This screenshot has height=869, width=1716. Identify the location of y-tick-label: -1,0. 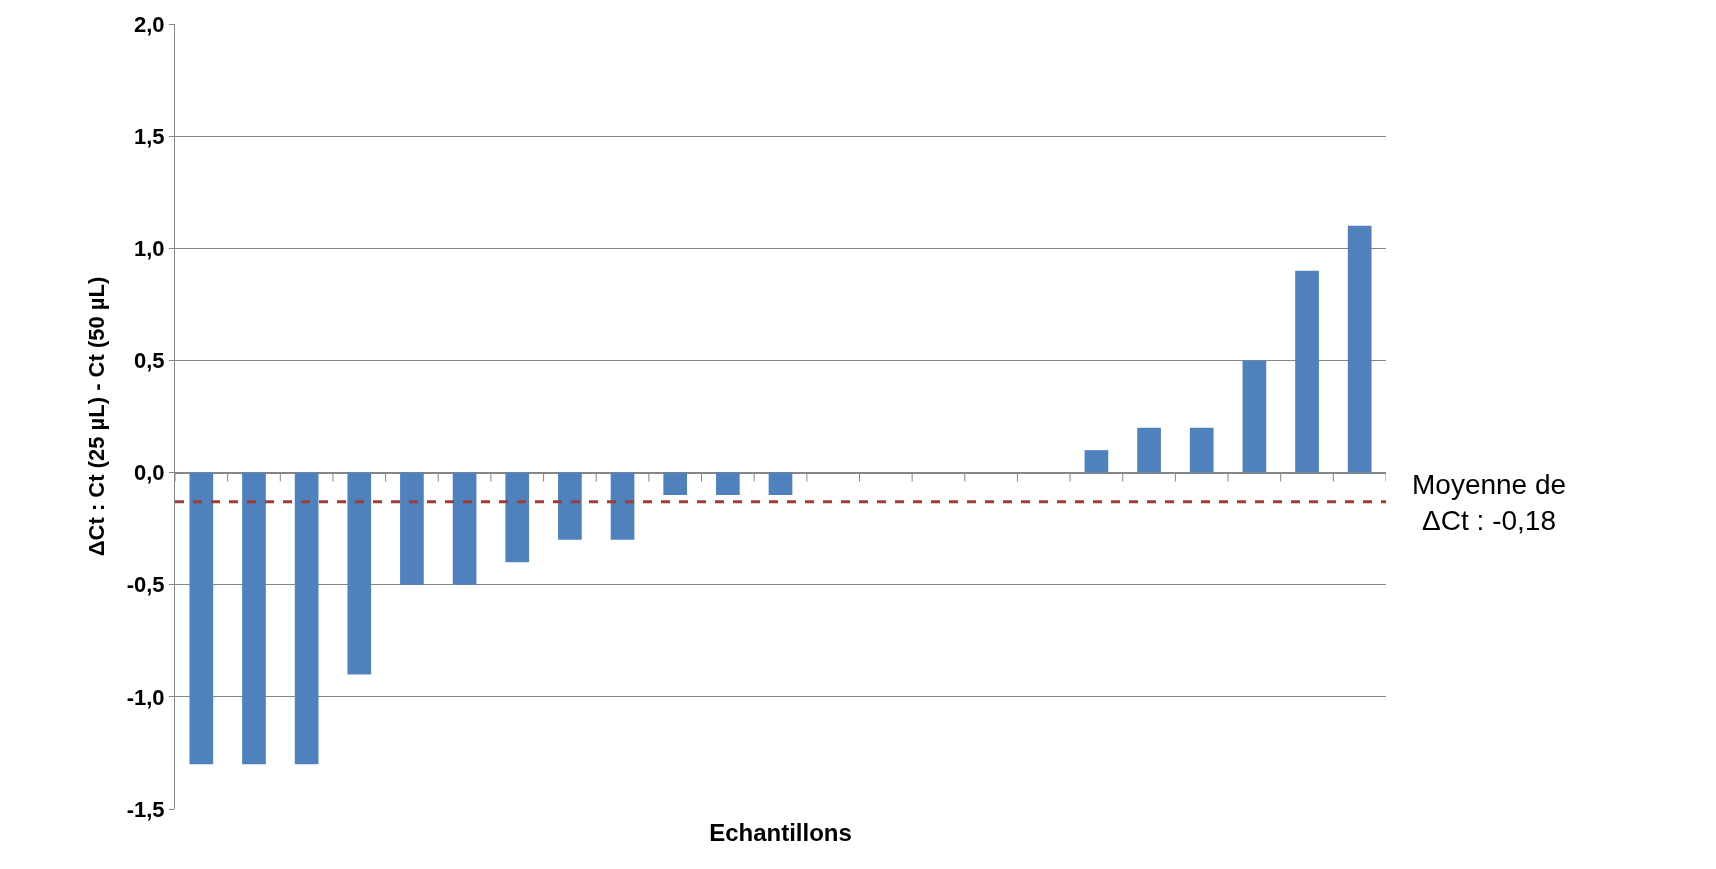
(145, 697).